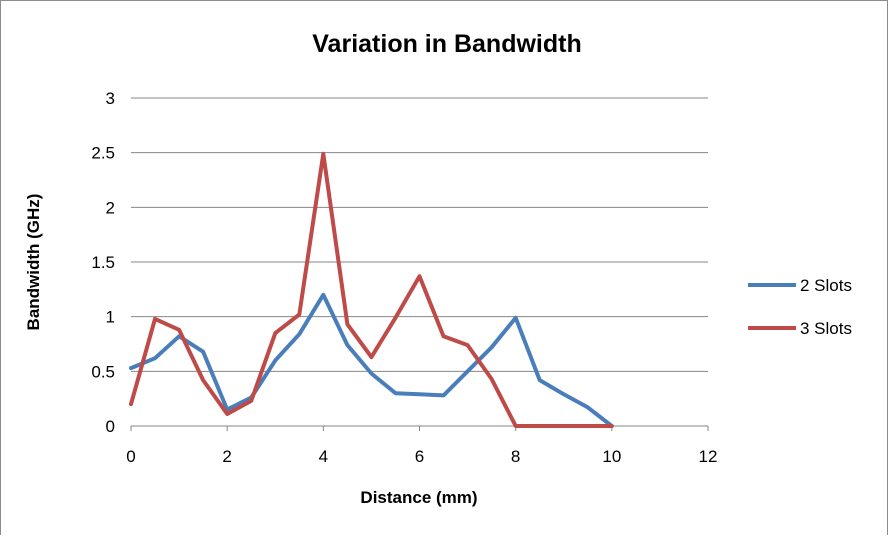 Image resolution: width=890 pixels, height=537 pixels. I want to click on legend: 2 Slots 3 Slots, so click(800, 307).